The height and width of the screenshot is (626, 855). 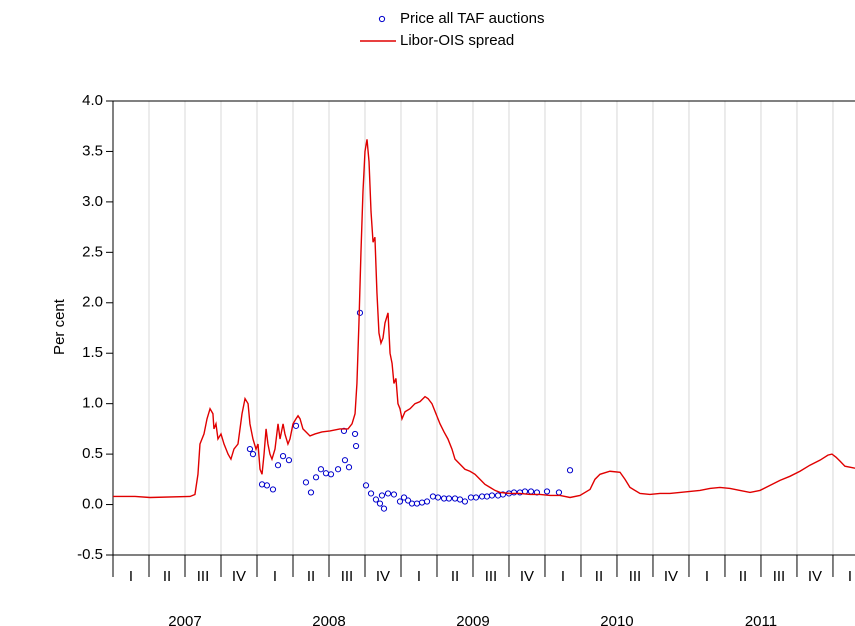 I want to click on y-tick-label: 4.0, so click(x=92, y=100).